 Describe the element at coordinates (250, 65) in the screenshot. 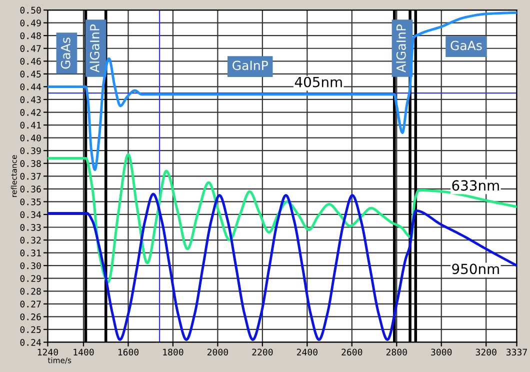

I see `annotation: GaInP` at that location.